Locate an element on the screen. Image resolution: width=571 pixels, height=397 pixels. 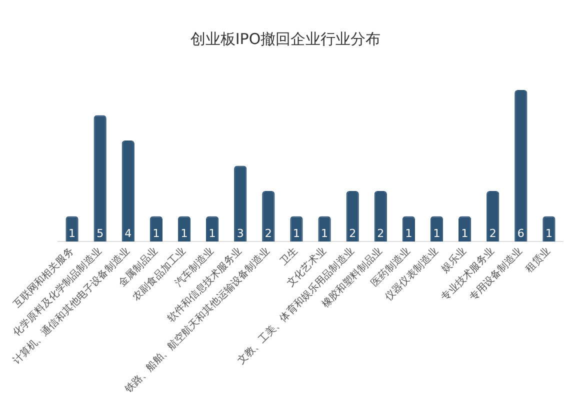
data-label: 5 is located at coordinates (100, 233).